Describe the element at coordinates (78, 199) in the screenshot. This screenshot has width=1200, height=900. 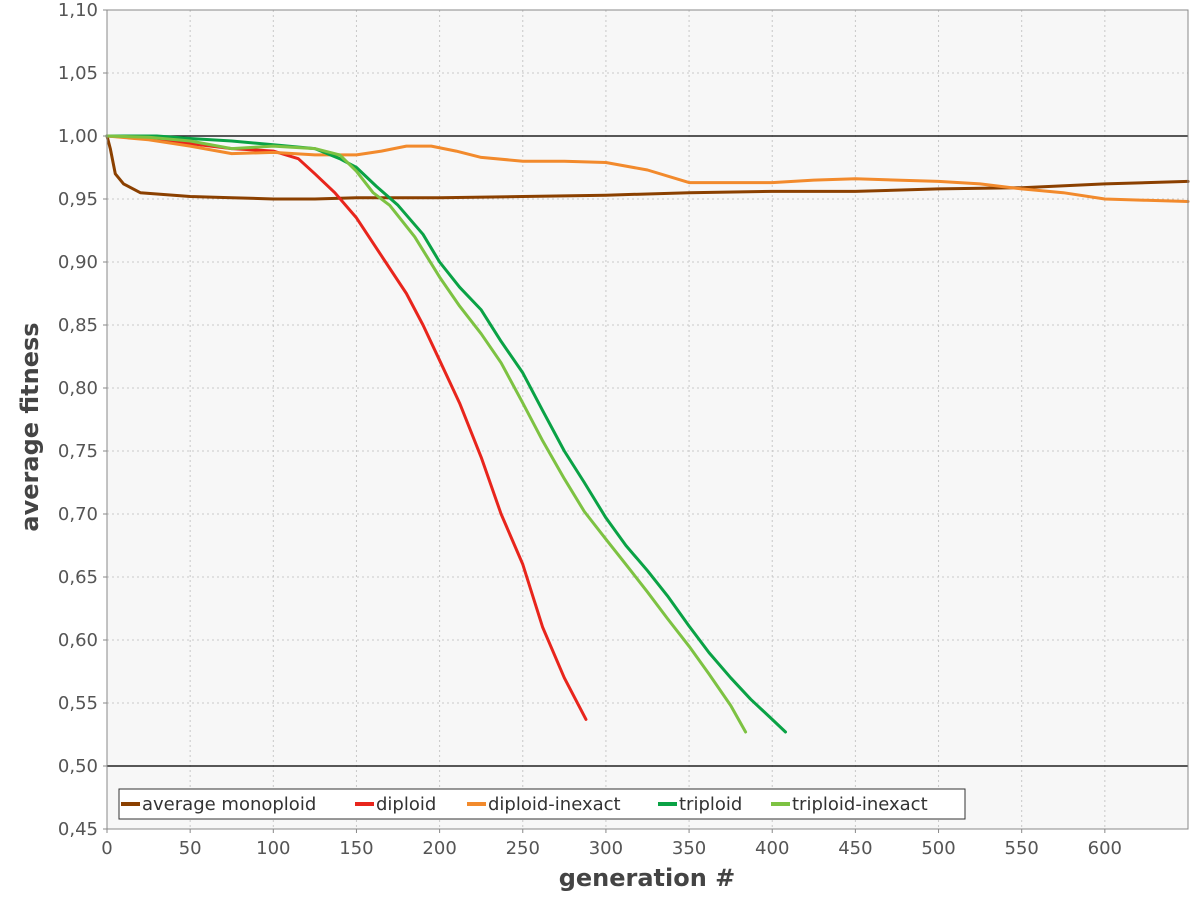
I see `y-tick-label: 0,95` at that location.